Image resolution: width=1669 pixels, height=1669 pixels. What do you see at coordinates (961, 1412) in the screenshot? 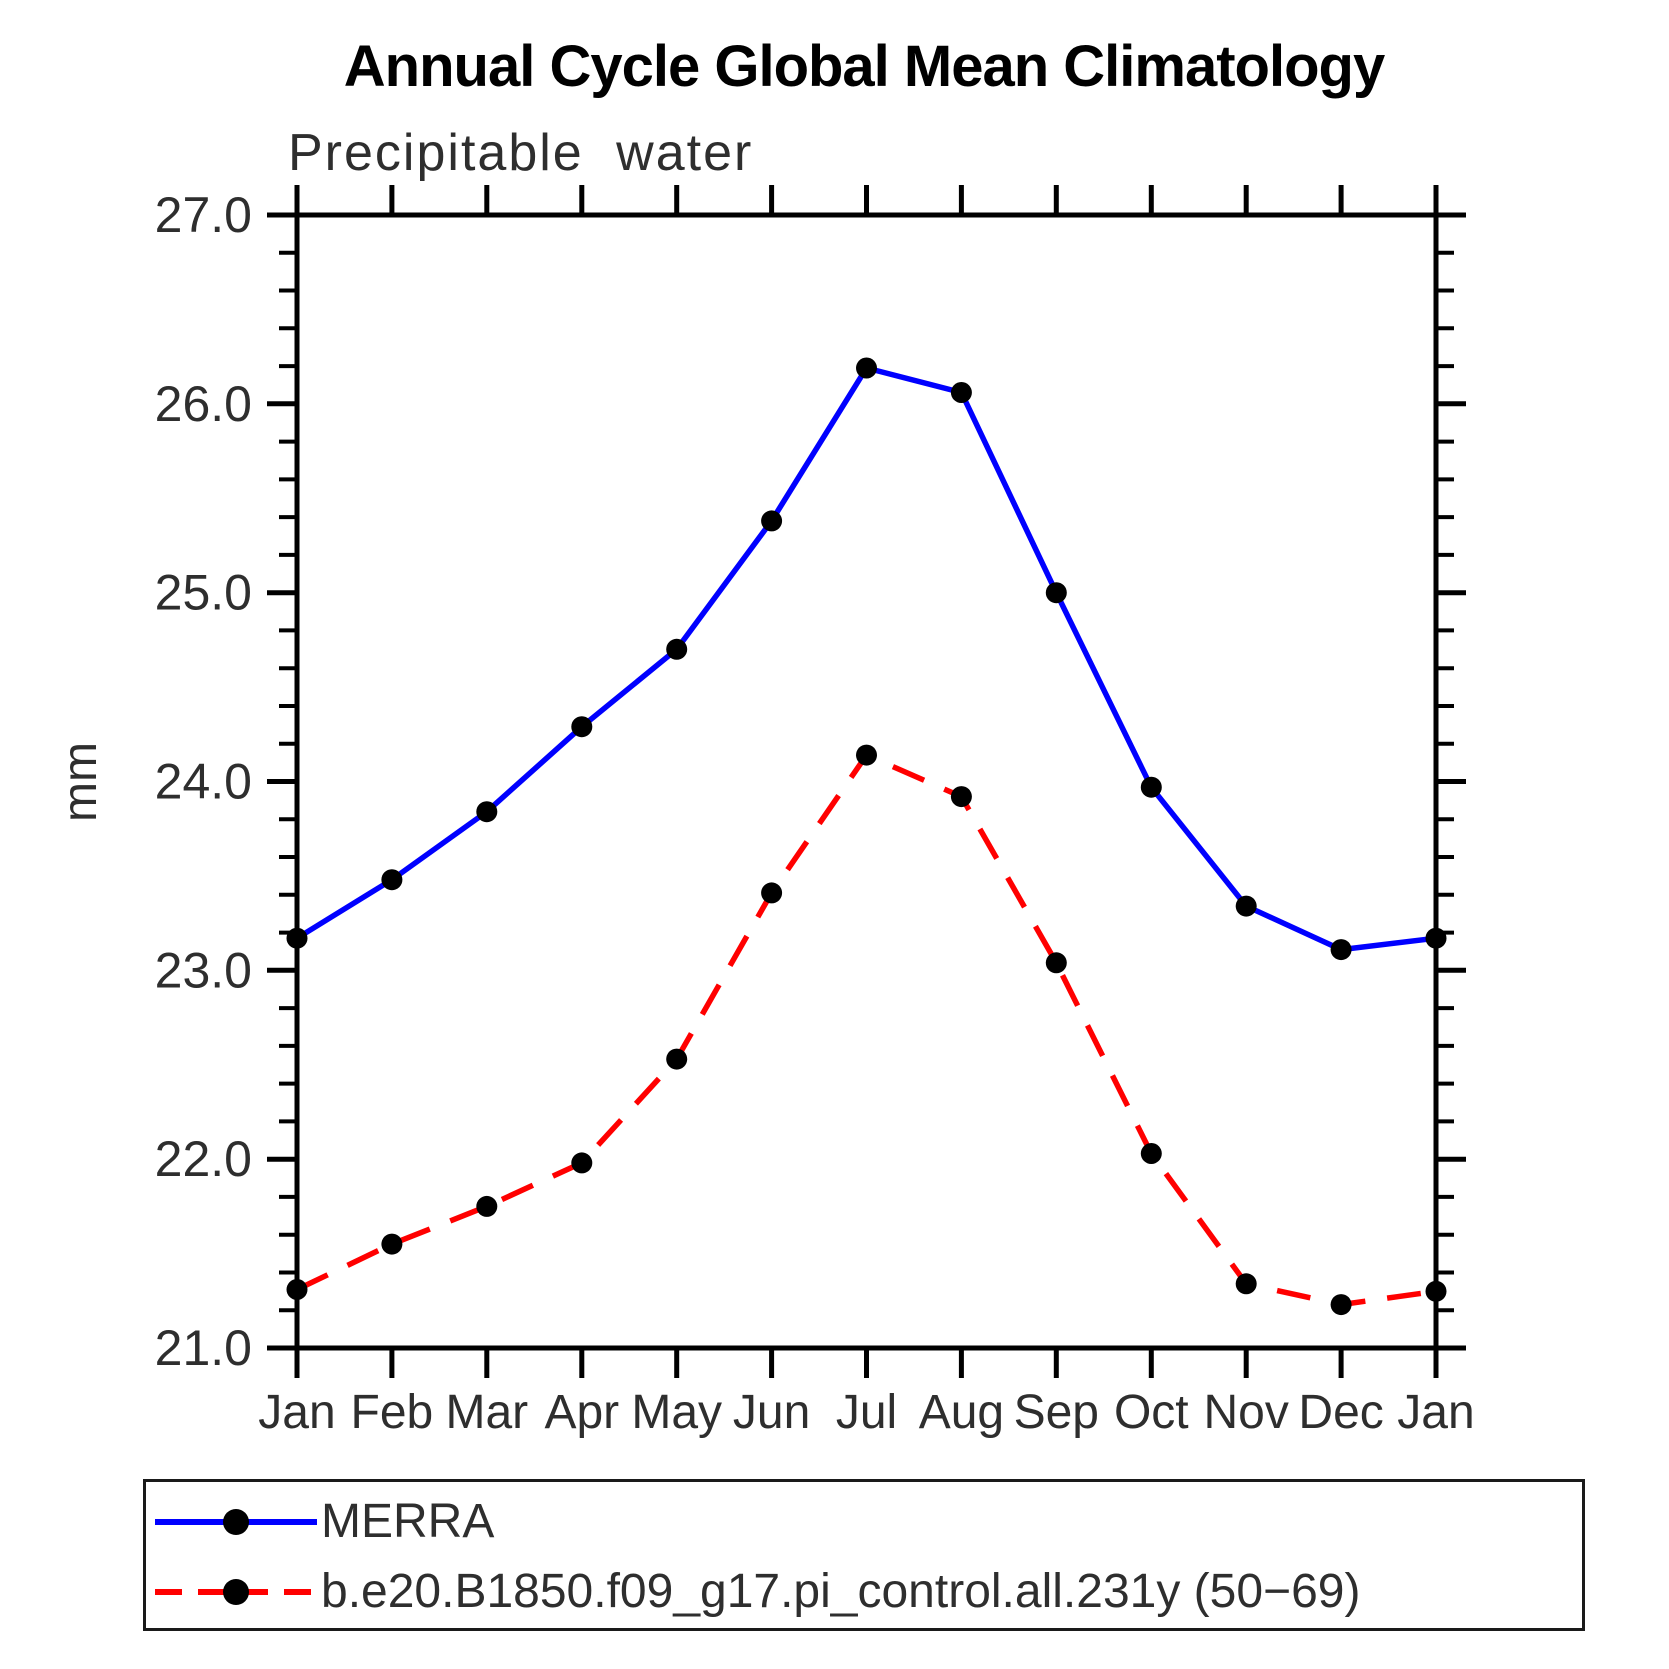
I see `x-tick-label: Aug` at bounding box center [961, 1412].